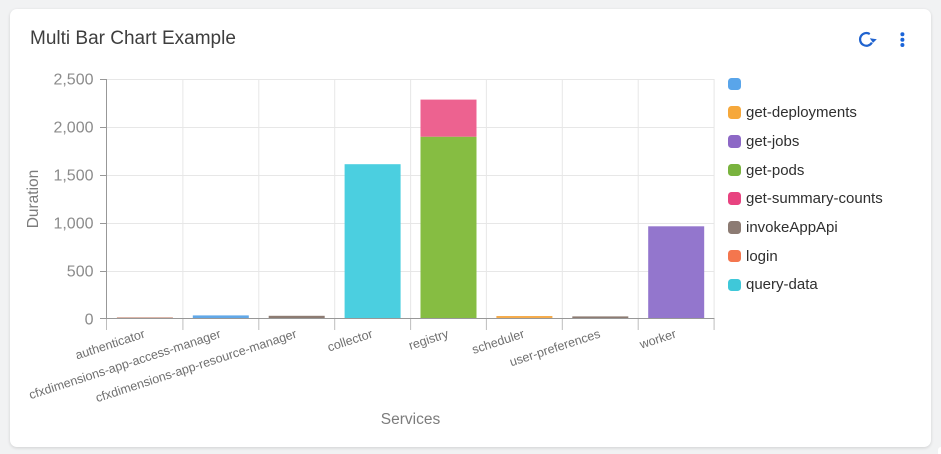  Describe the element at coordinates (89, 320) in the screenshot. I see `svg-text: 0` at that location.